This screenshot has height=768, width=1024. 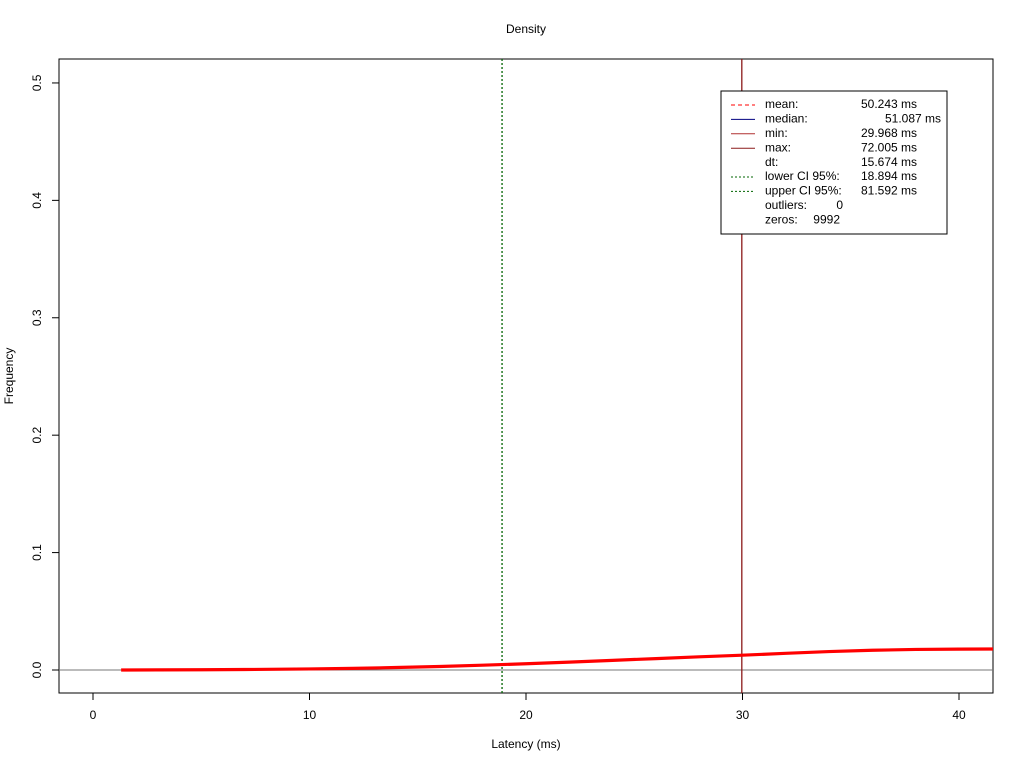 I want to click on density-line, so click(x=557, y=659).